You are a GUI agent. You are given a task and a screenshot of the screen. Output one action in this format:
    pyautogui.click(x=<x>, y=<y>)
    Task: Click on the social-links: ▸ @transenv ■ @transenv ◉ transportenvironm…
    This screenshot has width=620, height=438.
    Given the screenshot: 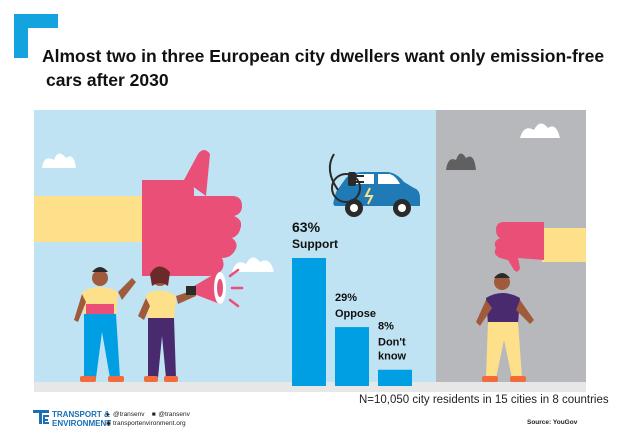 What is the action you would take?
    pyautogui.click(x=147, y=419)
    